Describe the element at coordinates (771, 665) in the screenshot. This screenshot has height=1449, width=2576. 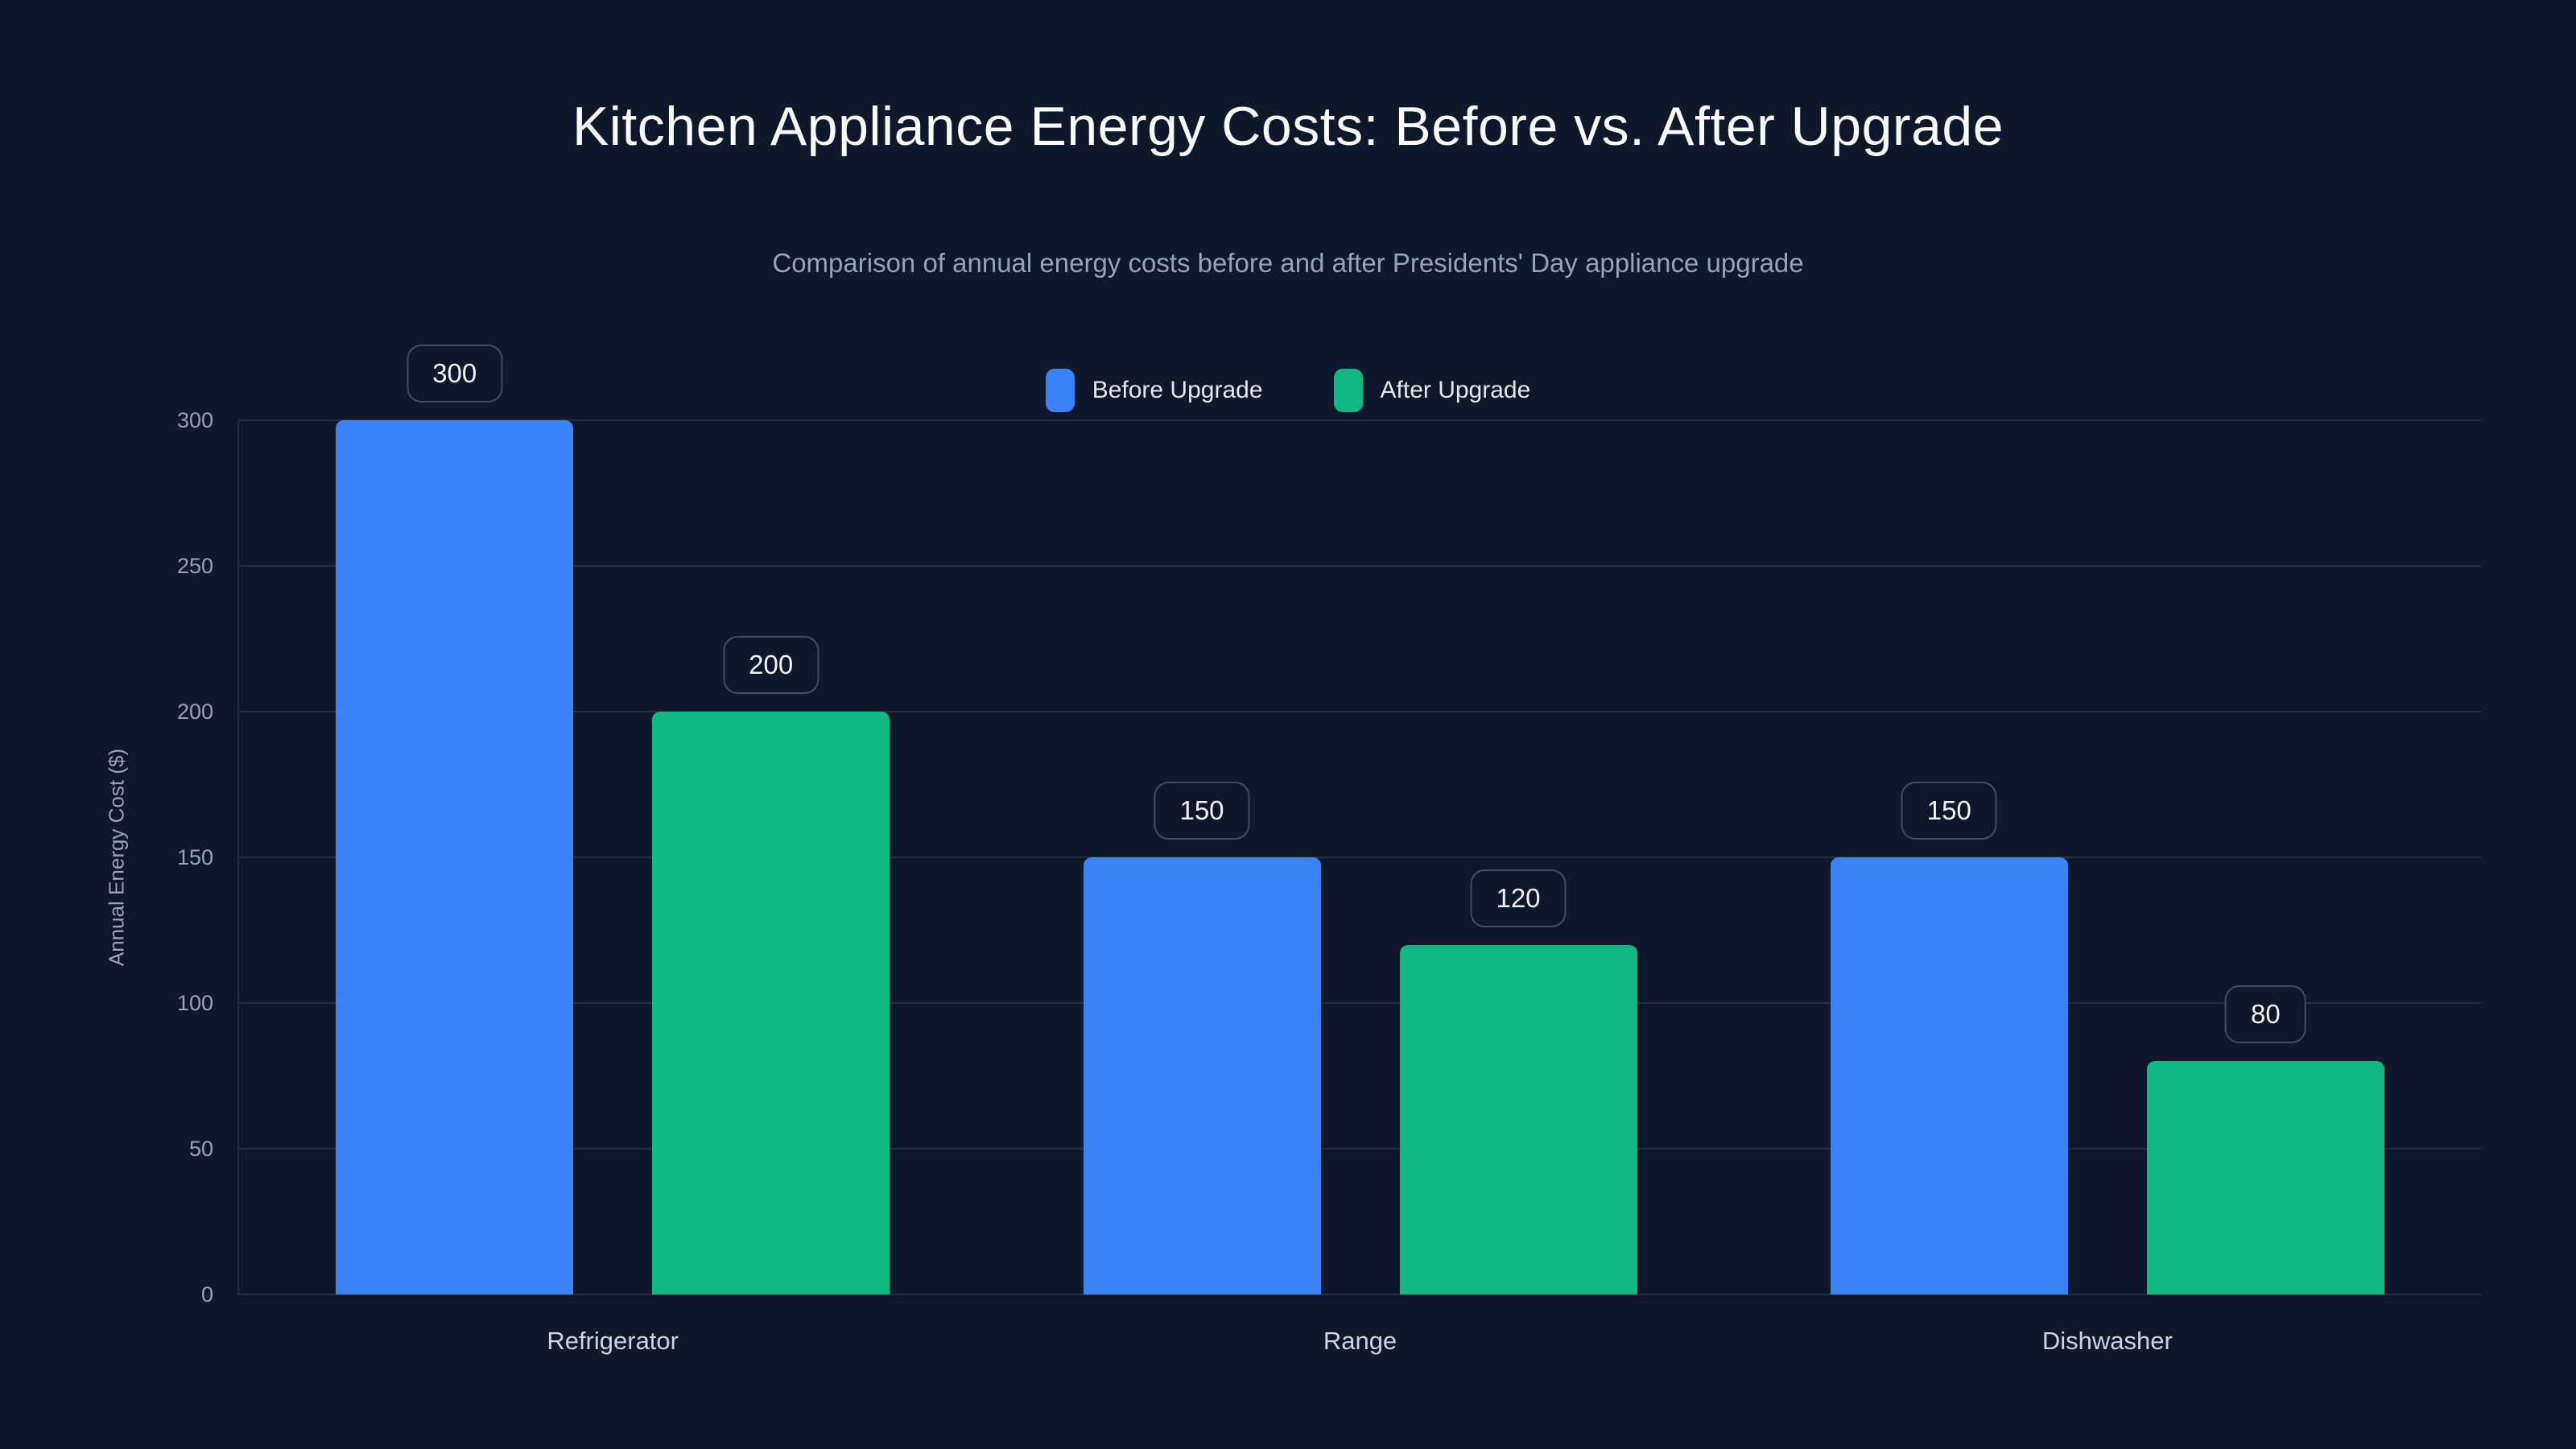
I see `value-label-refrigerator-after: 200` at that location.